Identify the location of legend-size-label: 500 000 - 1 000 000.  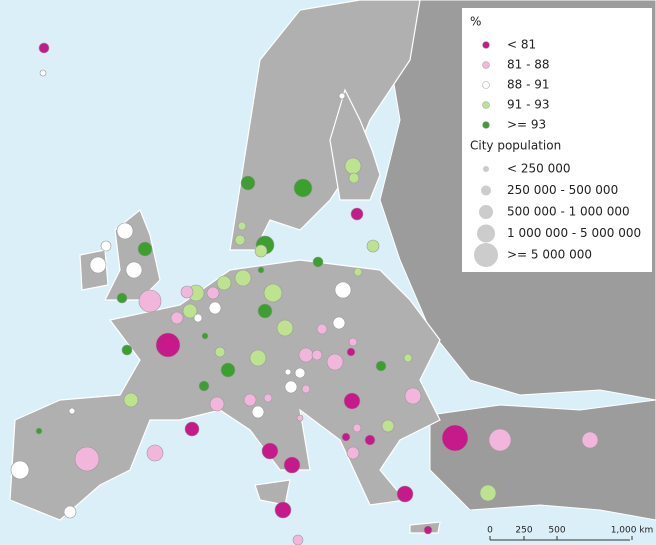
(568, 212).